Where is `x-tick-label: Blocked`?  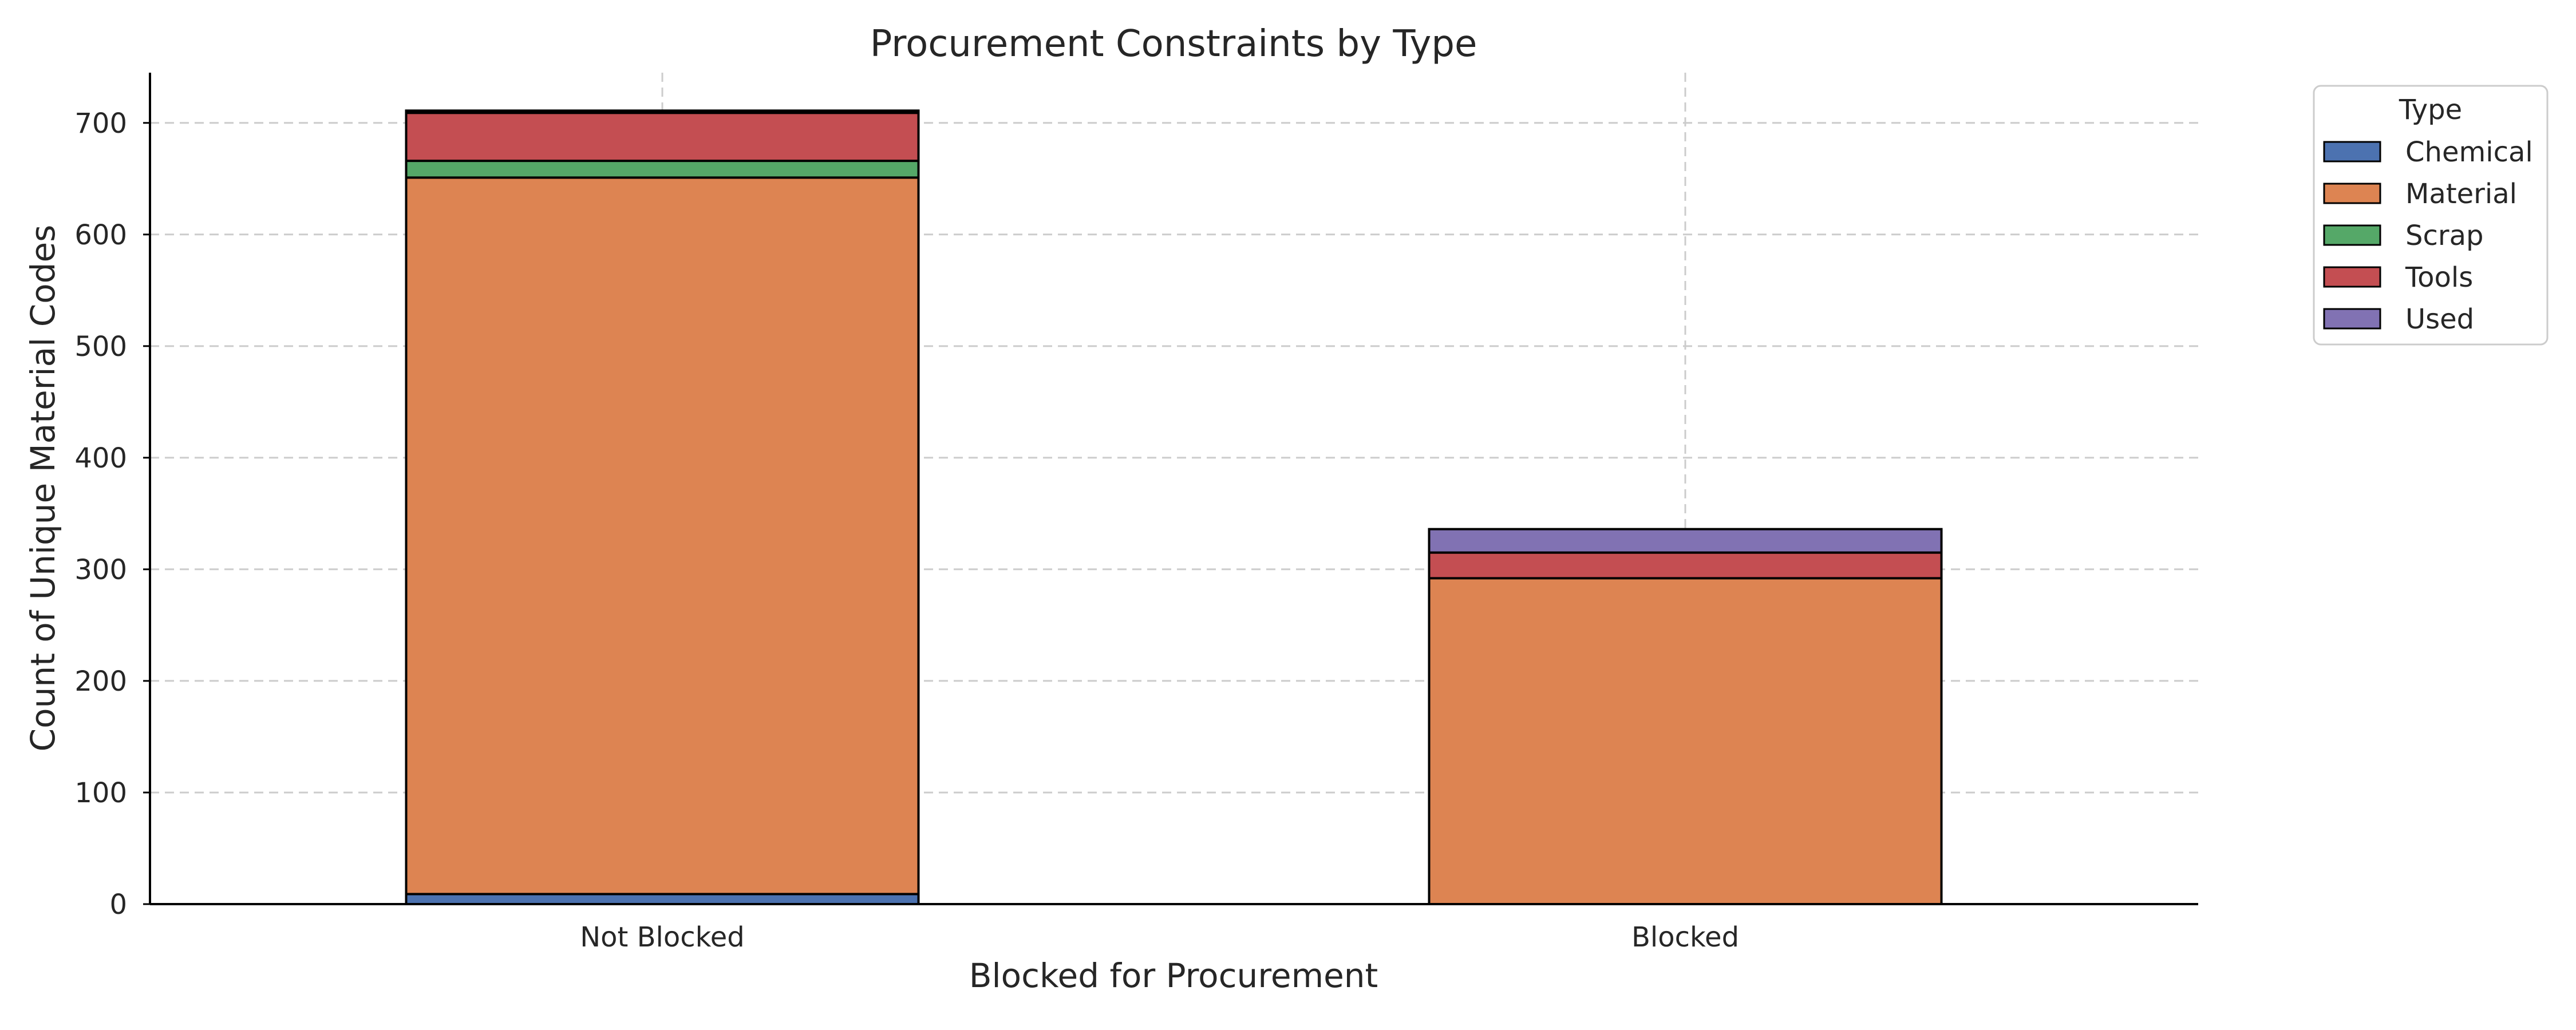
x-tick-label: Blocked is located at coordinates (1685, 937).